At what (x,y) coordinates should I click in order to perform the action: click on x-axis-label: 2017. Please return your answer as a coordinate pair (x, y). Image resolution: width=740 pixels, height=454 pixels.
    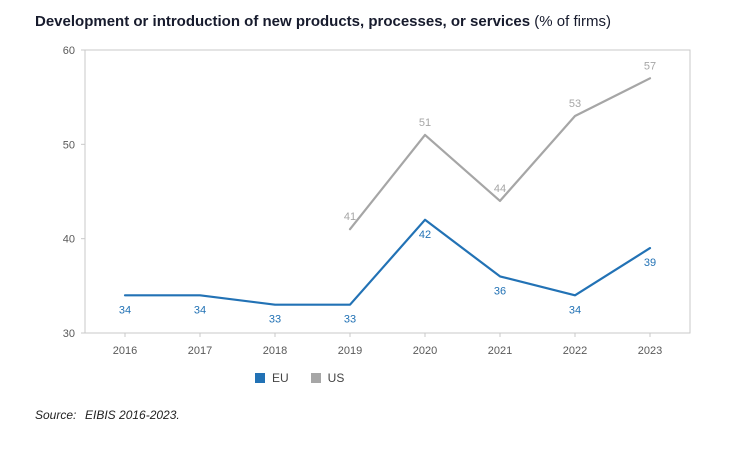
    Looking at the image, I should click on (200, 351).